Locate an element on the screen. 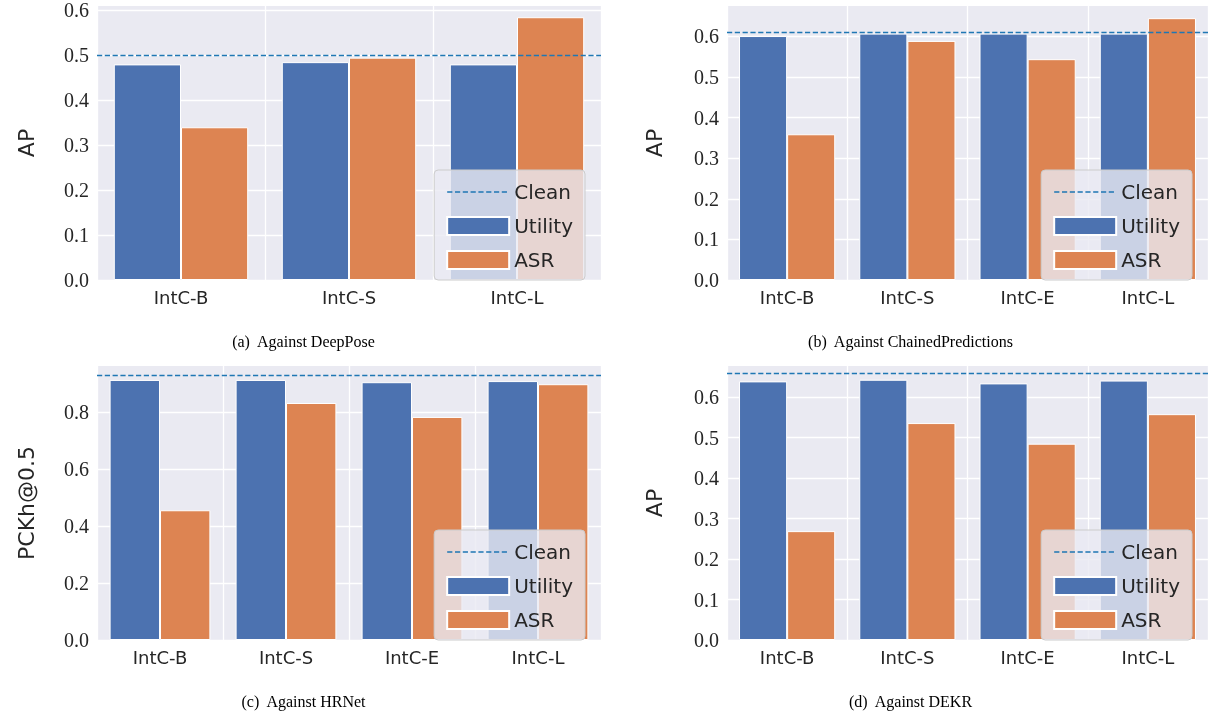  text: (a) Against DeepPose is located at coordinates (303, 341).